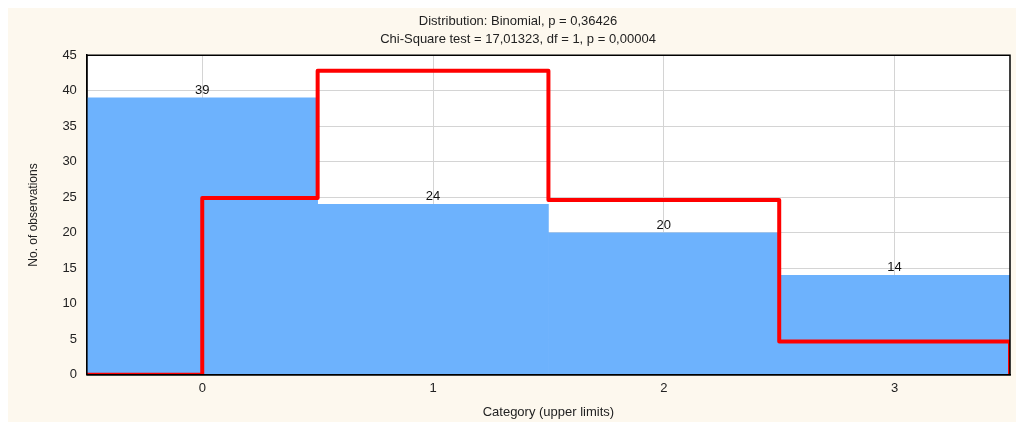 The image size is (1024, 430). Describe the element at coordinates (69, 161) in the screenshot. I see `y-tick-label: 30` at that location.